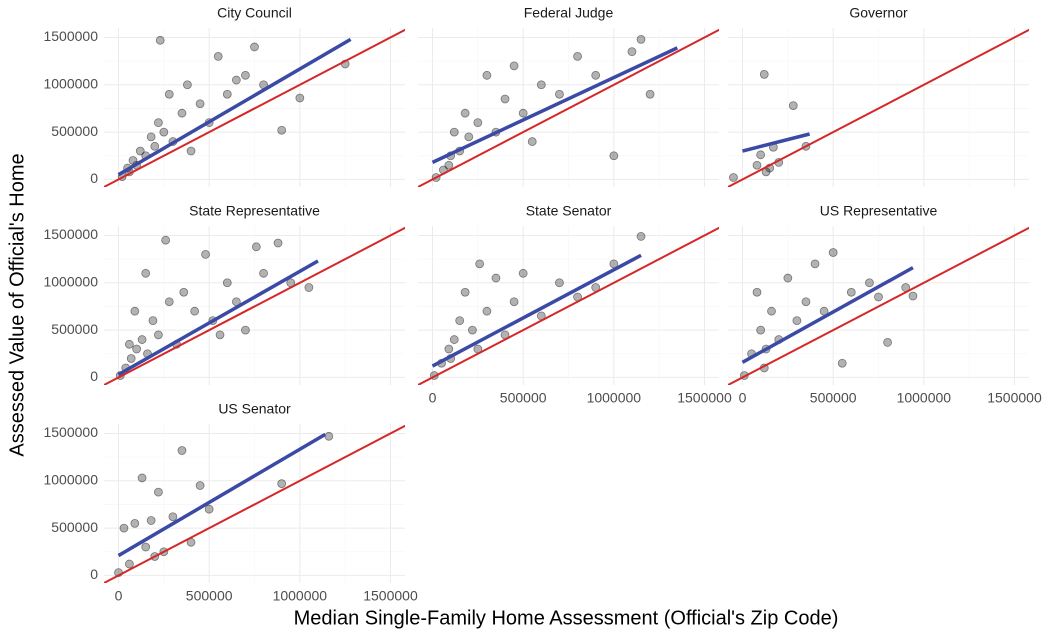 Image resolution: width=1049 pixels, height=635 pixels. Describe the element at coordinates (569, 13) in the screenshot. I see `panel-title: Federal Judge` at that location.